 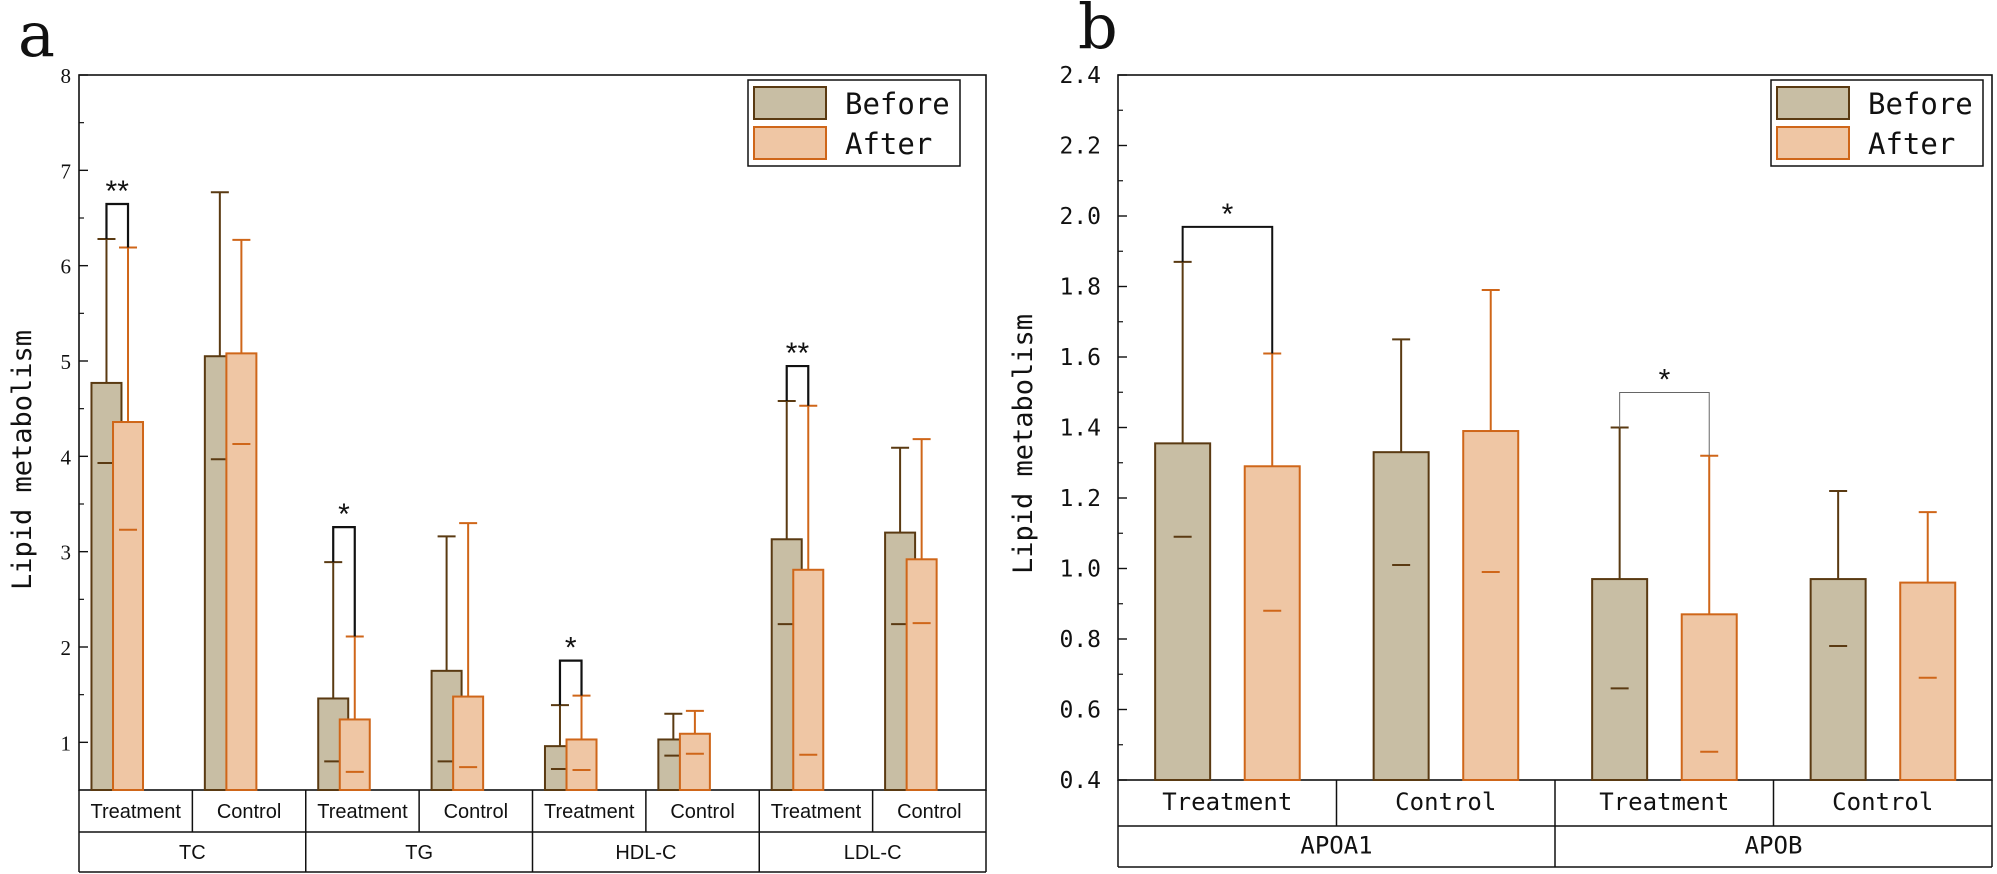 I want to click on group-label: HDL-C, so click(x=645, y=853).